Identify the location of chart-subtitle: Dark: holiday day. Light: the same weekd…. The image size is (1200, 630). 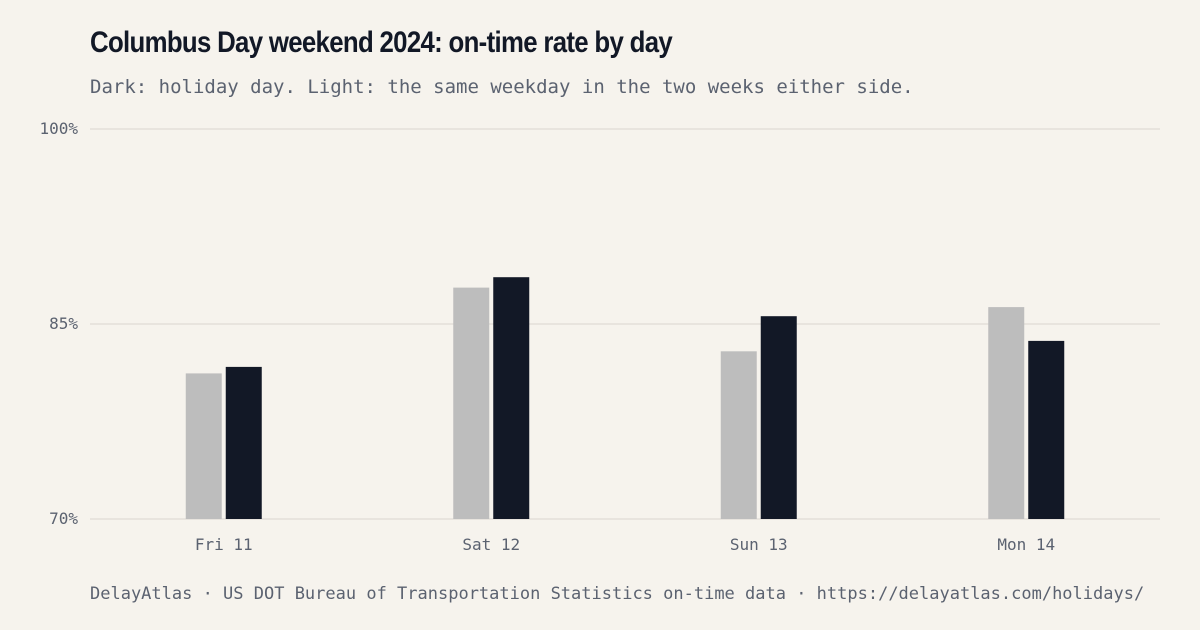
(502, 87).